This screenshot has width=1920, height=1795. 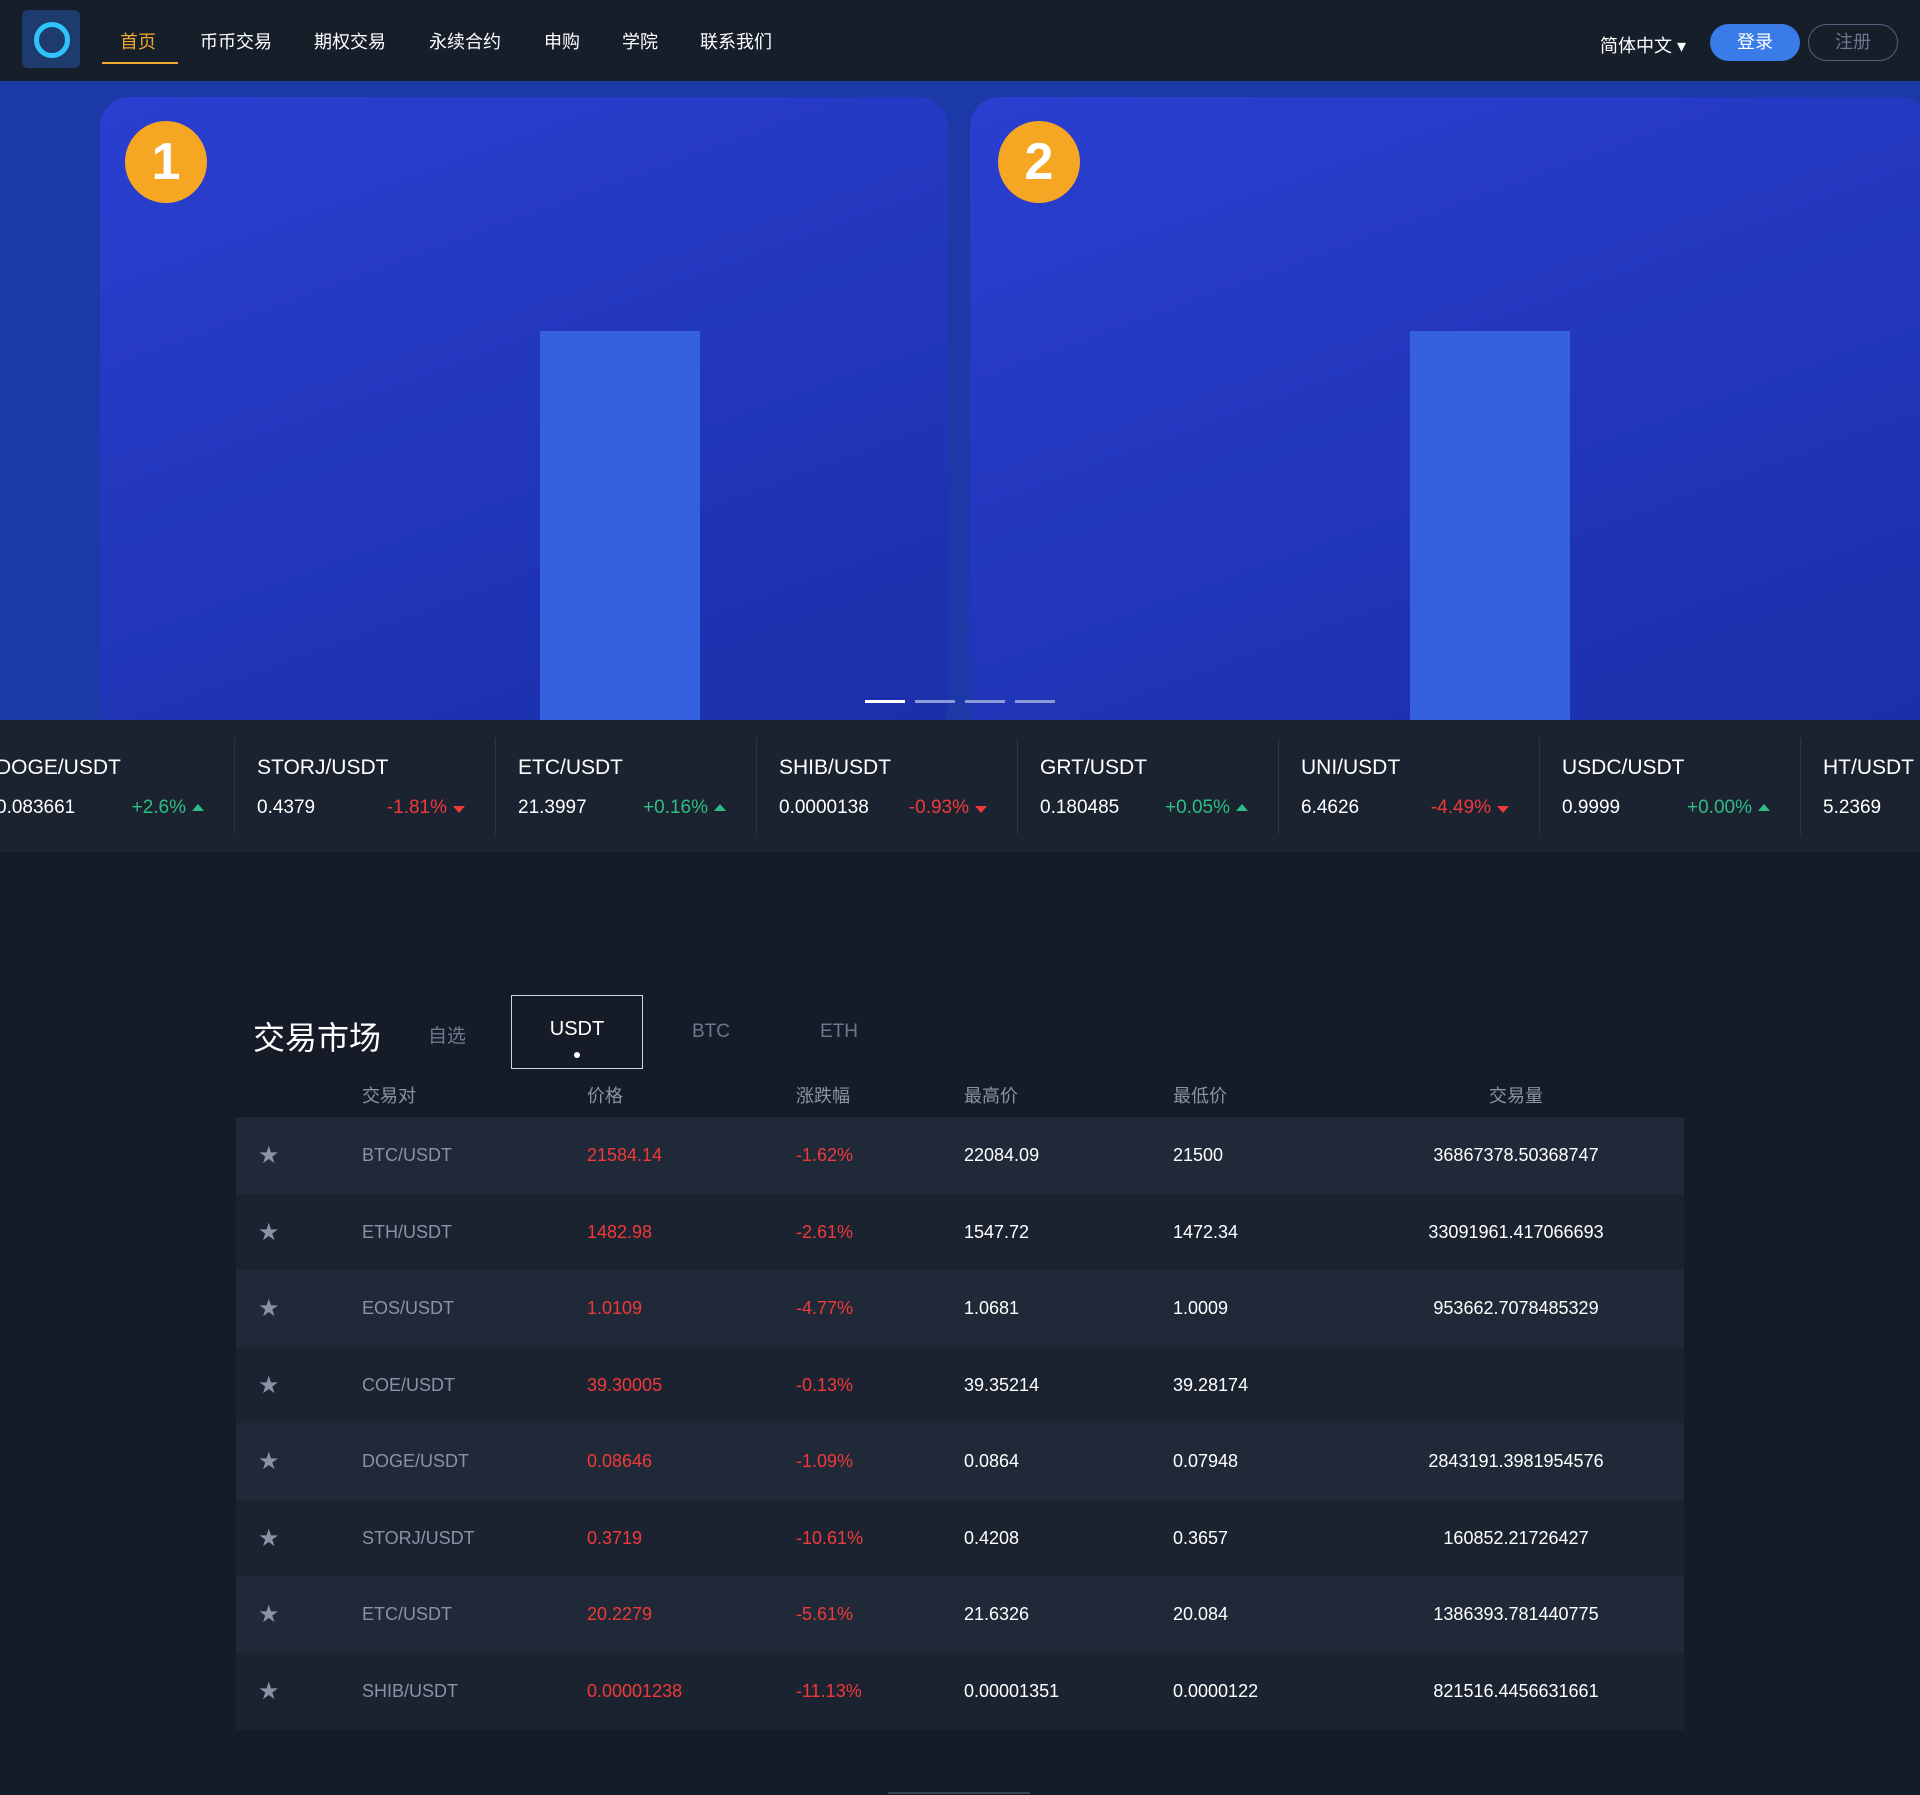 What do you see at coordinates (1039, 162) in the screenshot?
I see `slide-badge: 2` at bounding box center [1039, 162].